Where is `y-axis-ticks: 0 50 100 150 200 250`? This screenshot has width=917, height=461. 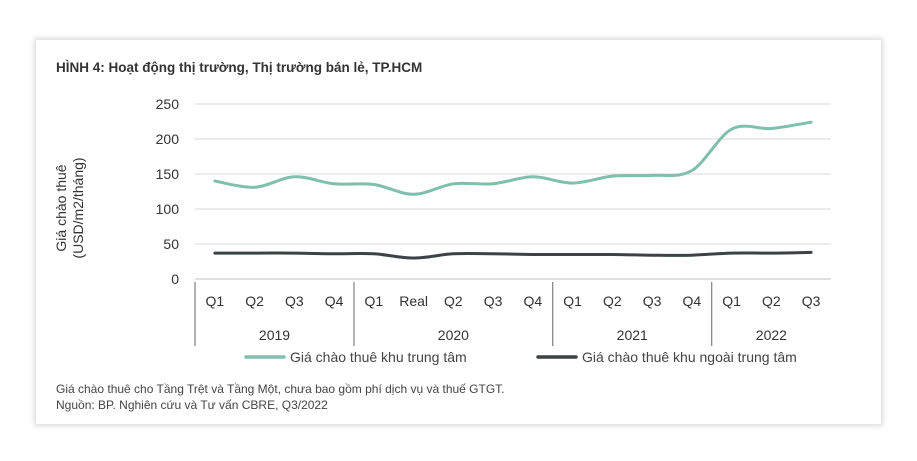
y-axis-ticks: 0 50 100 150 200 250 is located at coordinates (168, 191).